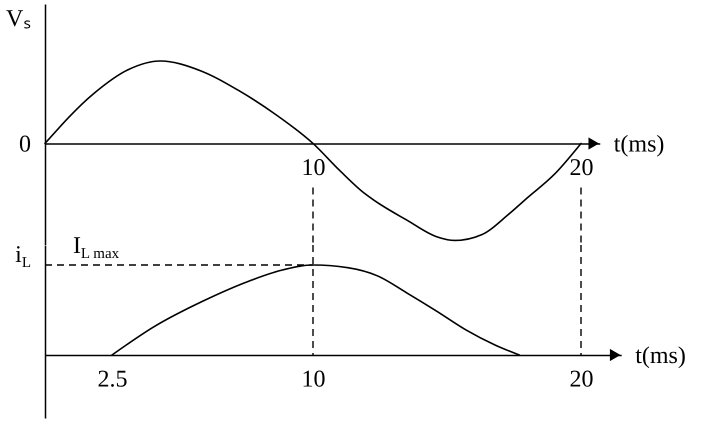  I want to click on x-tick-label: 2.5, so click(113, 379).